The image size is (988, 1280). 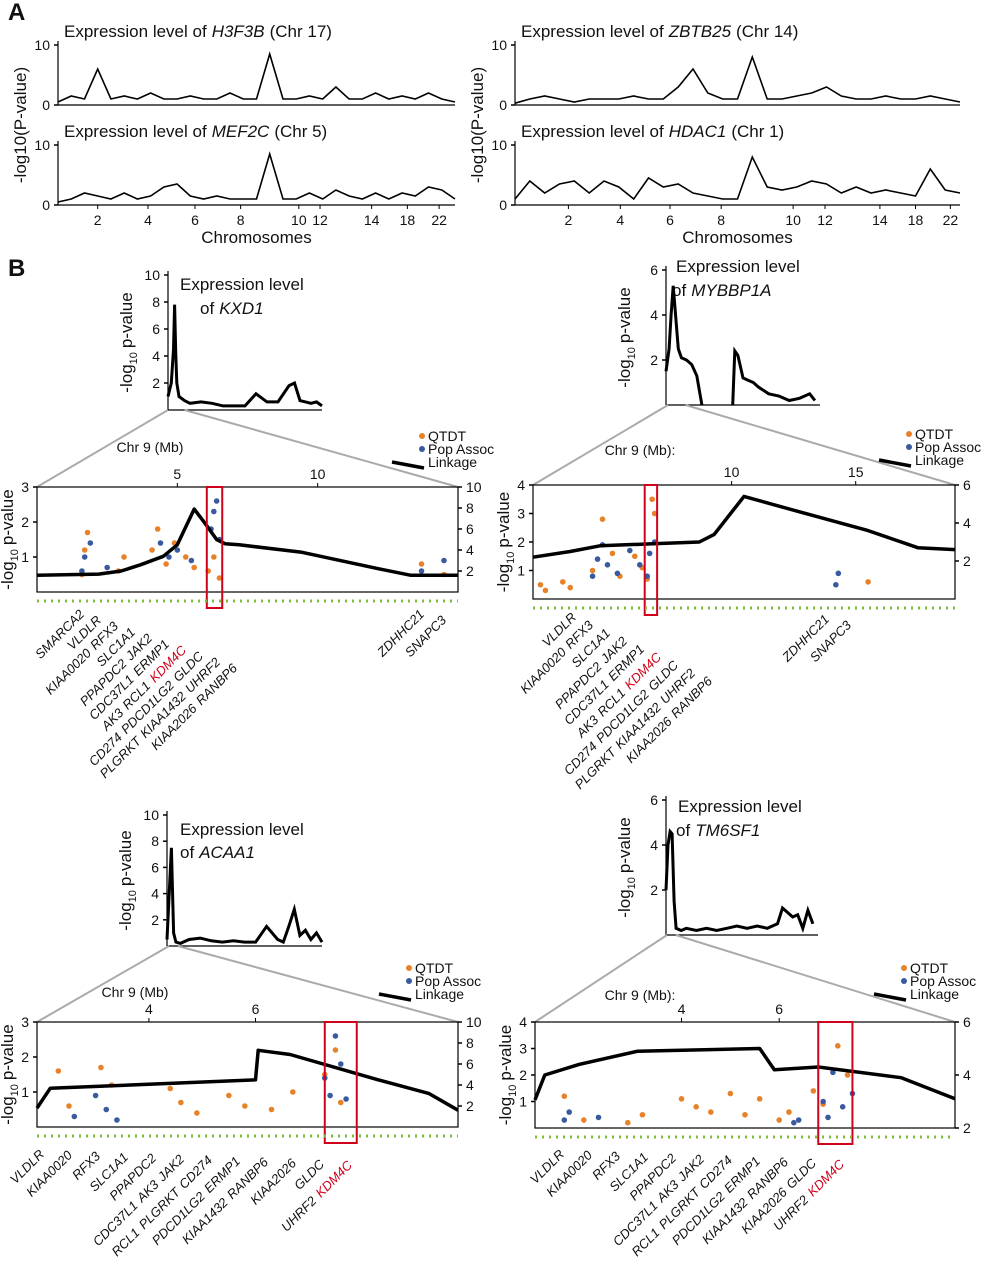 I want to click on title-gene: MYBBP1A, so click(x=731, y=290).